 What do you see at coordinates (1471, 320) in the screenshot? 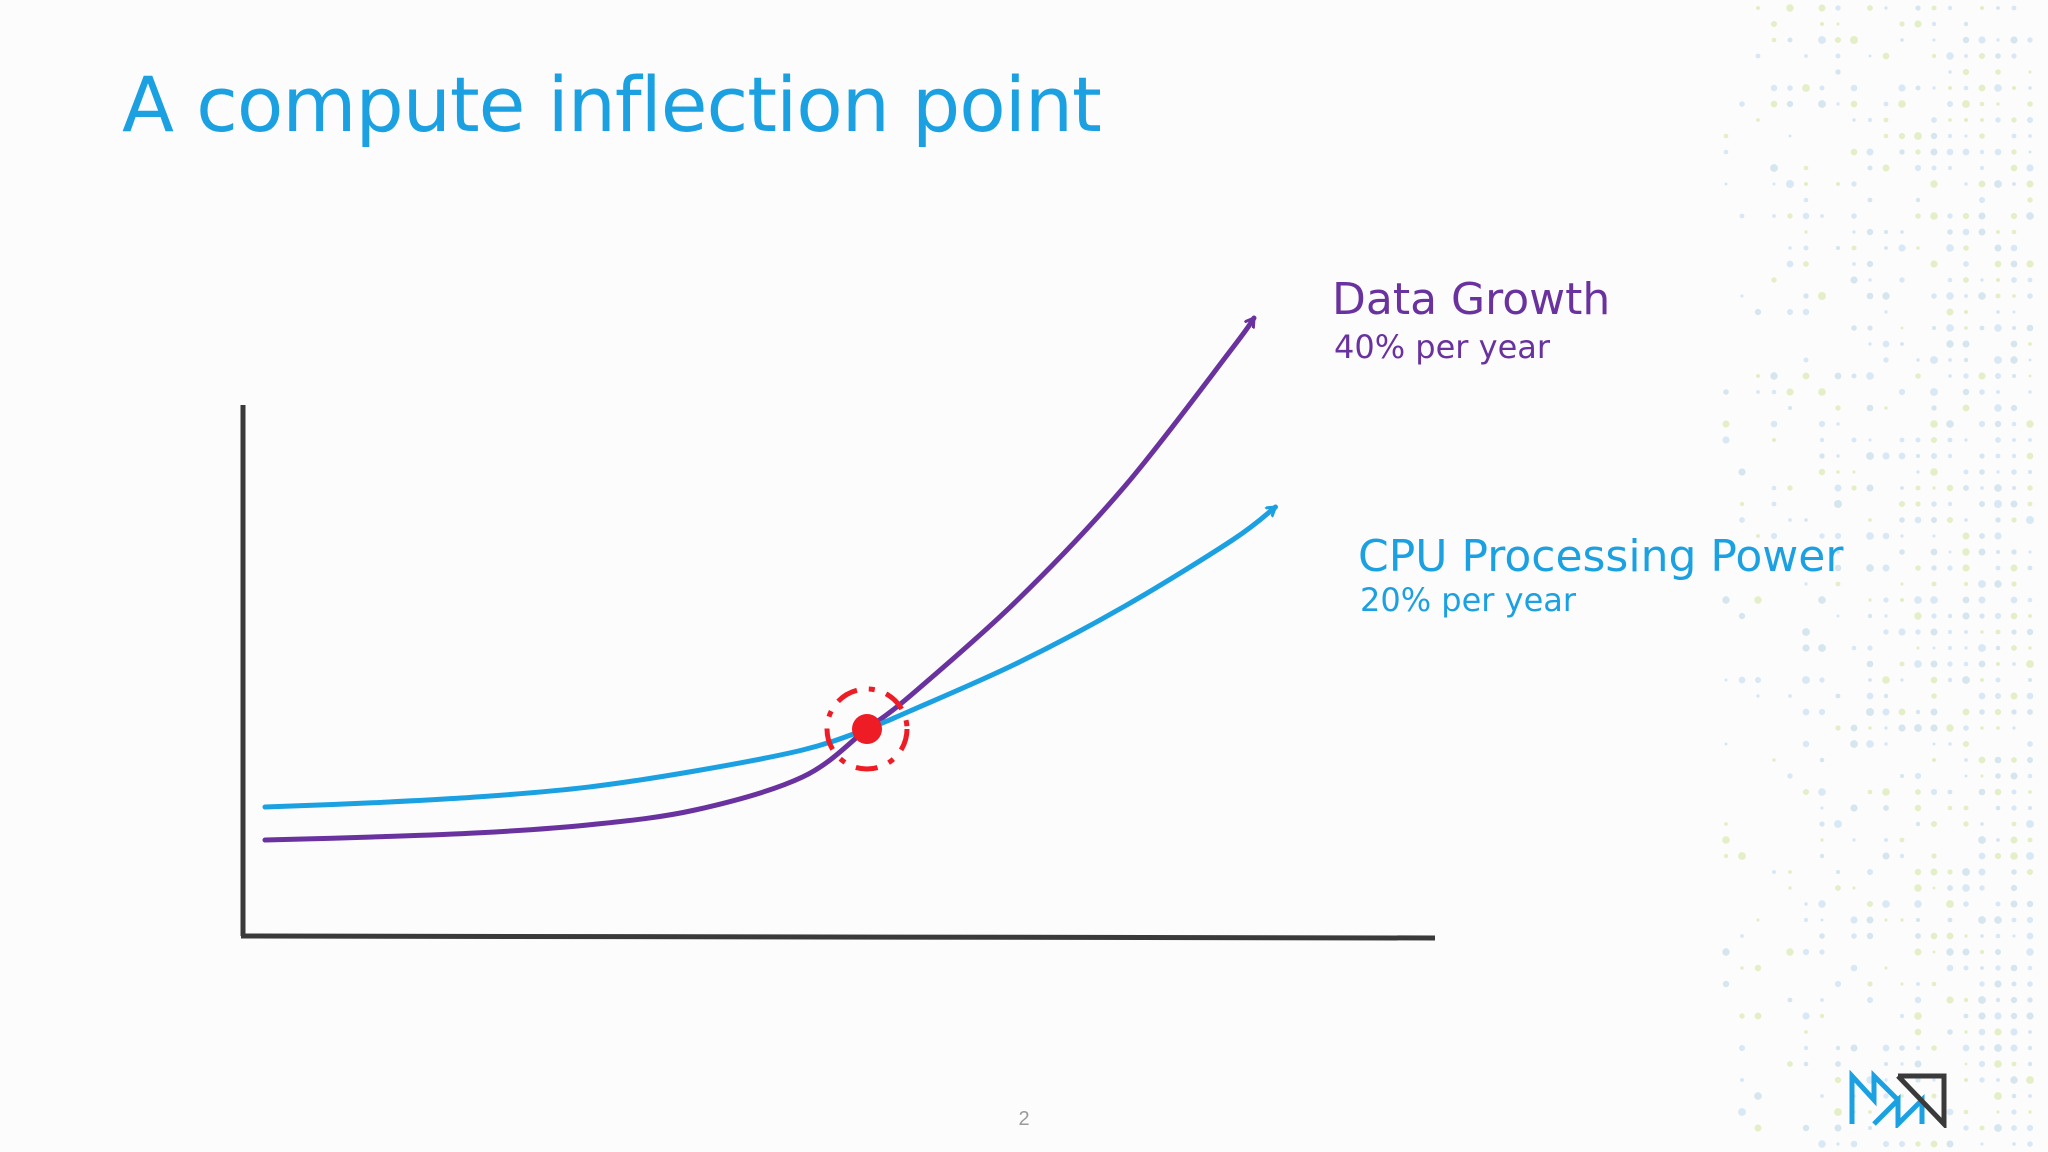
I see `data-growth-label-group: Data Growth 40% per year` at bounding box center [1471, 320].